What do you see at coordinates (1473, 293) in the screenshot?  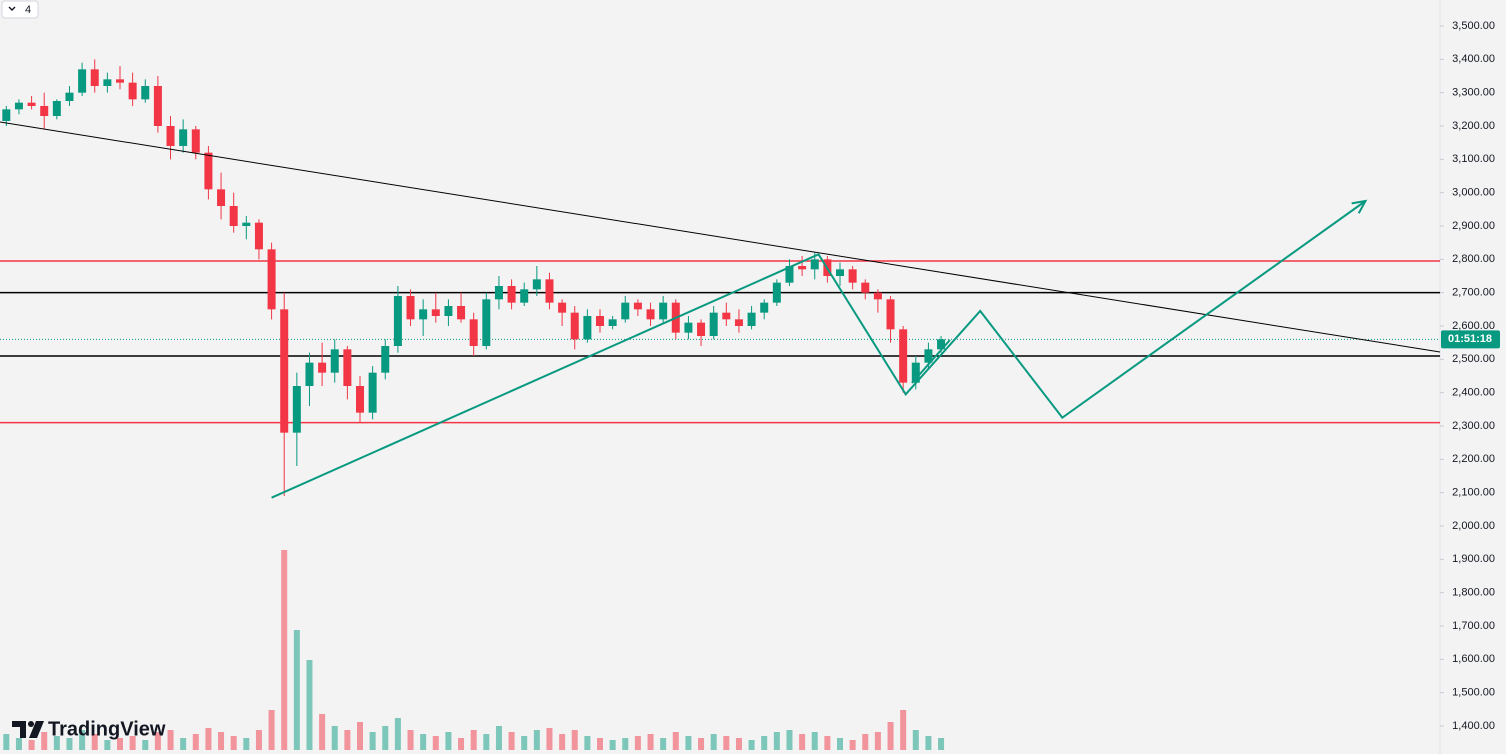 I see `y-tick-label: 2,700.00` at bounding box center [1473, 293].